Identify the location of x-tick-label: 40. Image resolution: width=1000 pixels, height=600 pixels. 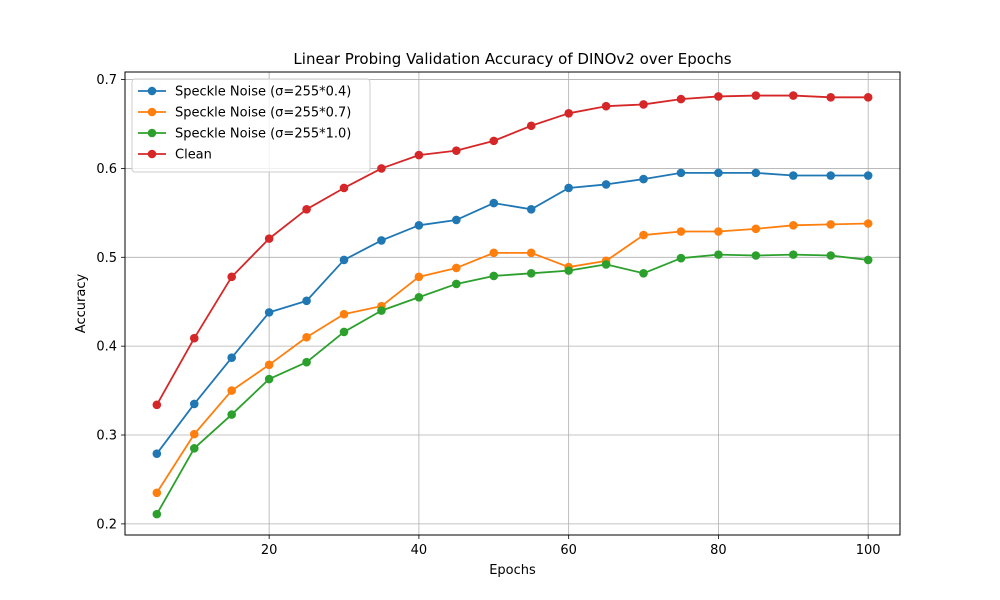
(419, 550).